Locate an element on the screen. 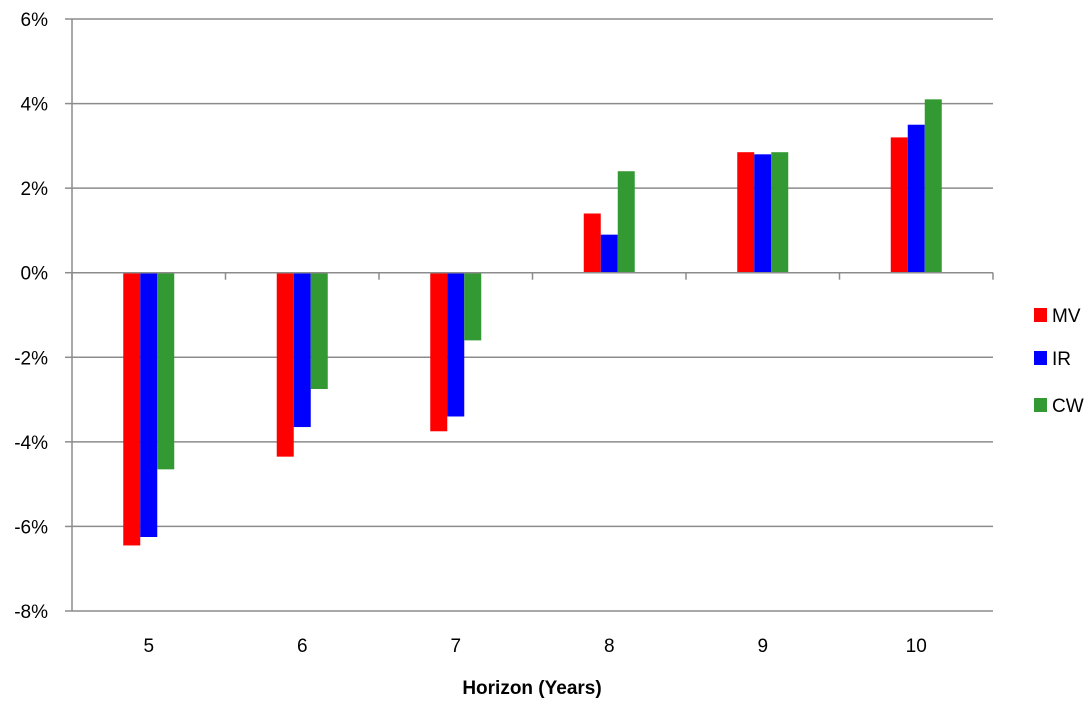 The width and height of the screenshot is (1091, 707). x-tick-label: 5 is located at coordinates (148, 646).